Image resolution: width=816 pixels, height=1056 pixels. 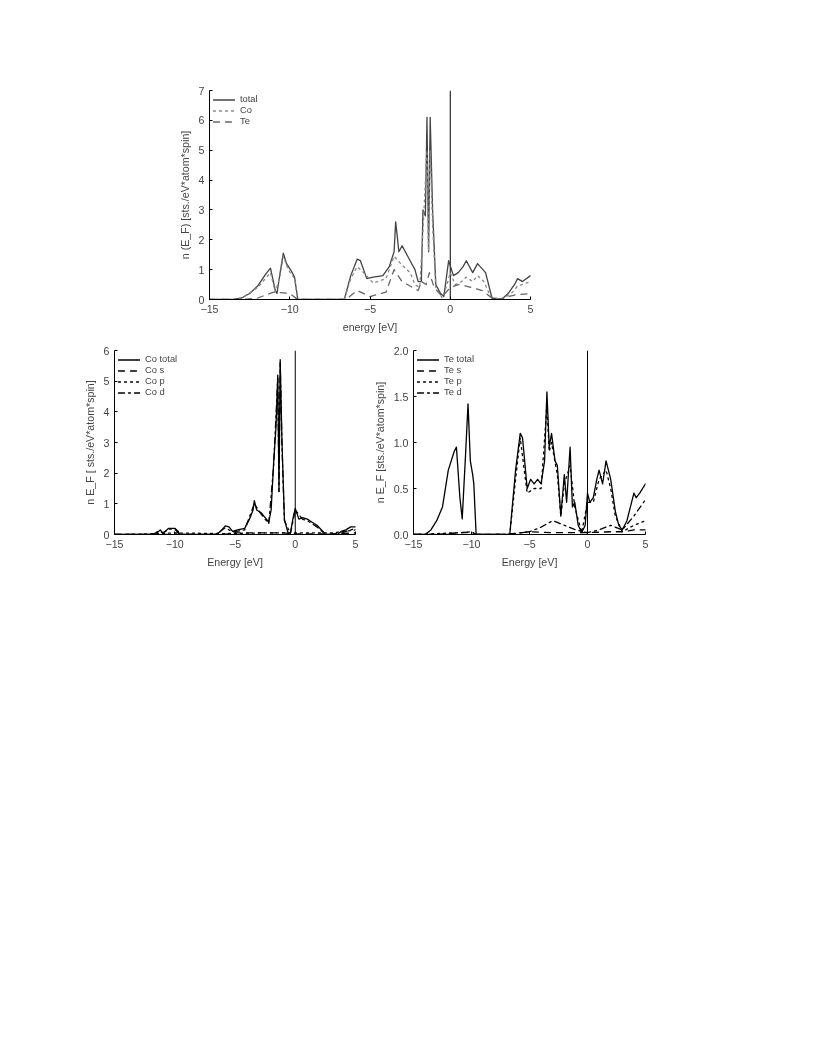 What do you see at coordinates (401, 442) in the screenshot?
I see `y-tick-label: 1.0` at bounding box center [401, 442].